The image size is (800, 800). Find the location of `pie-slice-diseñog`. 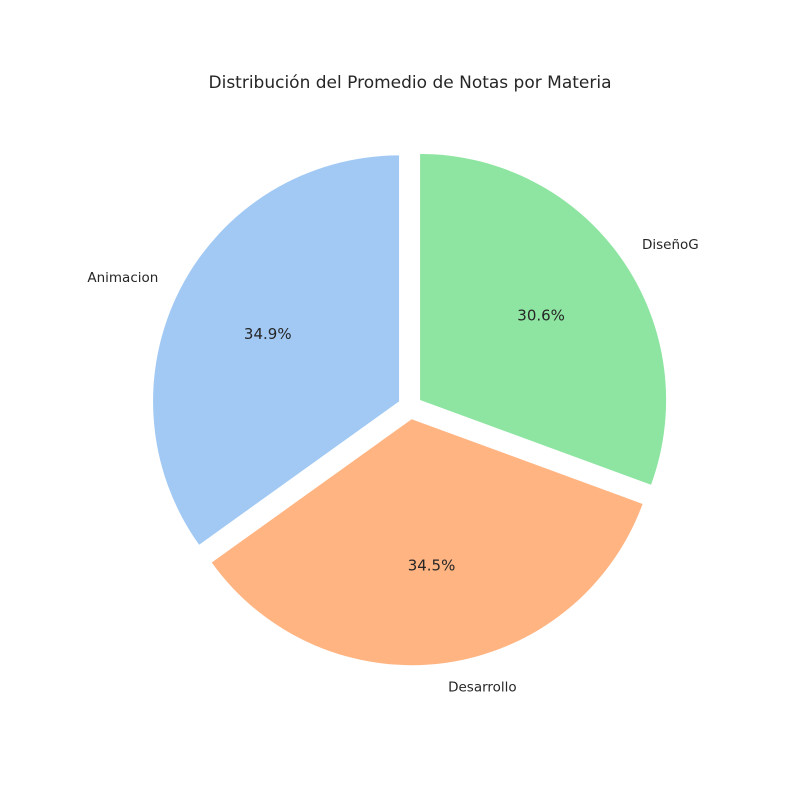

pie-slice-diseñog is located at coordinates (543, 319).